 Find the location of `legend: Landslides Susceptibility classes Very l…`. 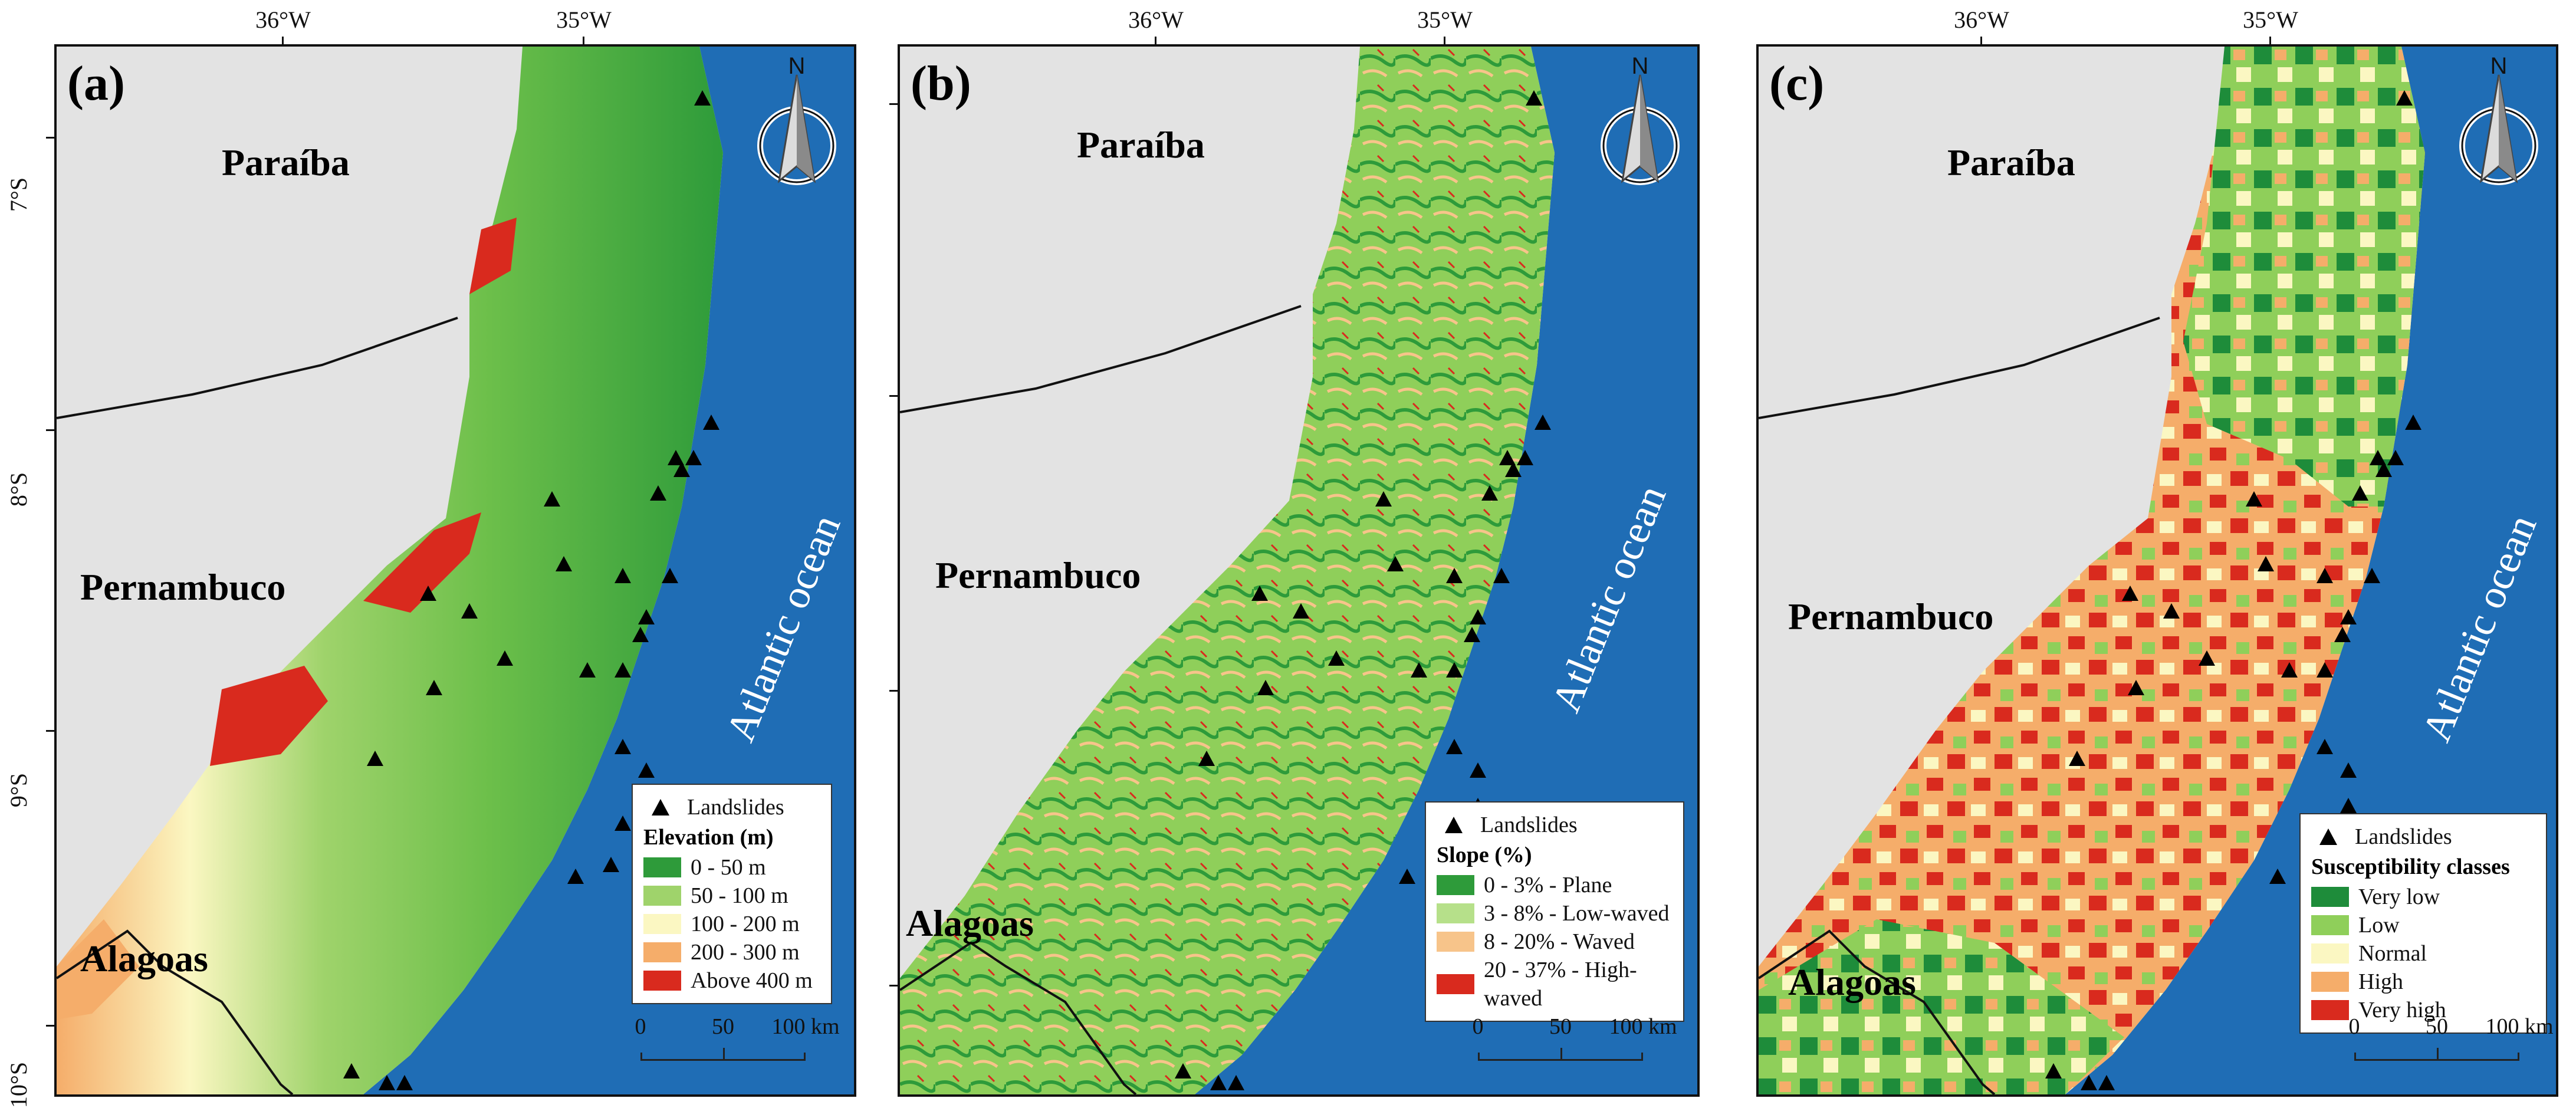

legend: Landslides Susceptibility classes Very l… is located at coordinates (2423, 923).